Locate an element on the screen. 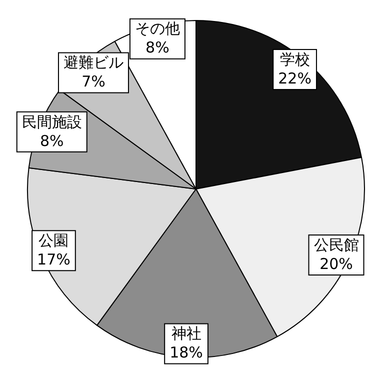  data-label: 22% is located at coordinates (295, 78).